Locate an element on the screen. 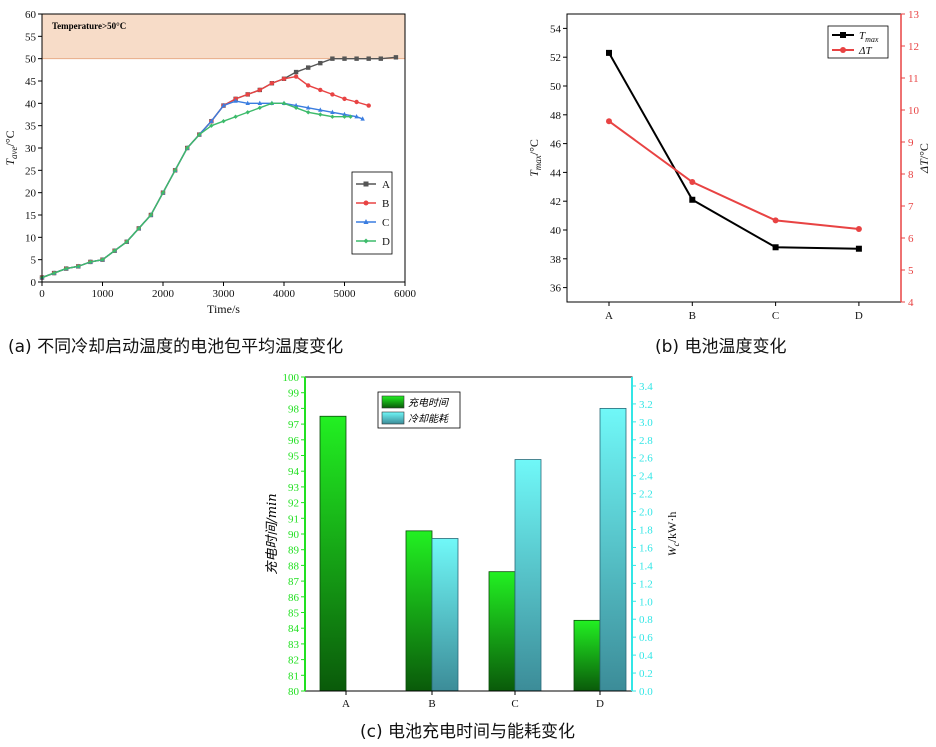 This screenshot has height=747, width=936. chart-c-right-tick-label: 1.0 is located at coordinates (646, 602).